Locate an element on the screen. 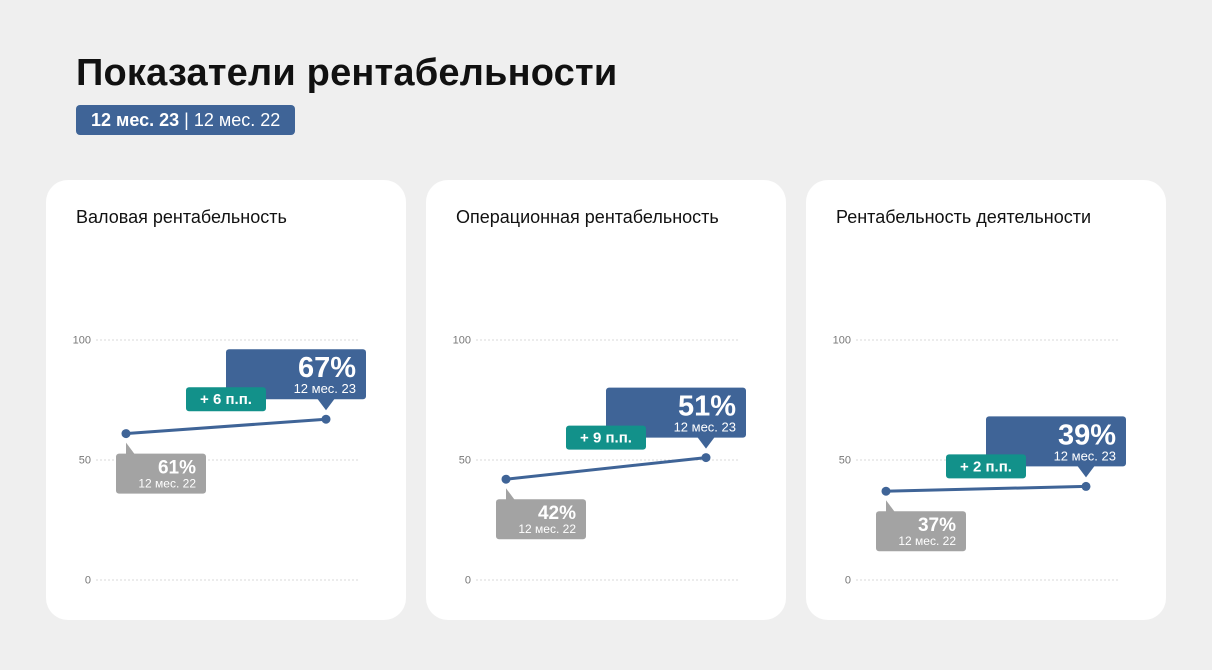 The width and height of the screenshot is (1212, 670). period-legend: 12 мес. 23 | 12 мес. 22 is located at coordinates (186, 120).